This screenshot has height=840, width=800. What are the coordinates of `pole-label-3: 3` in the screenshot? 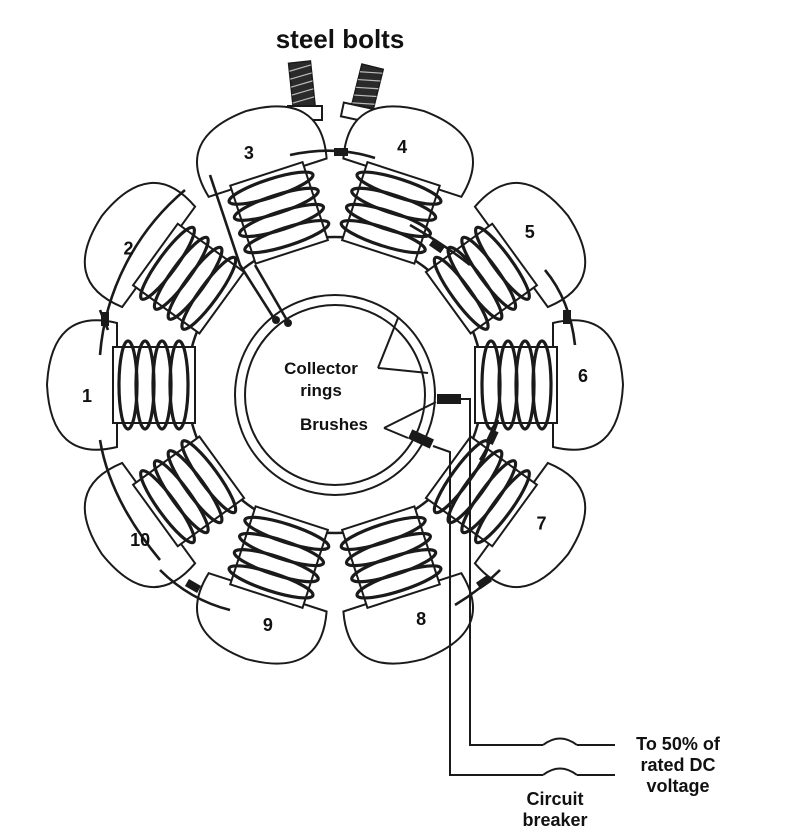 It's located at (249, 153).